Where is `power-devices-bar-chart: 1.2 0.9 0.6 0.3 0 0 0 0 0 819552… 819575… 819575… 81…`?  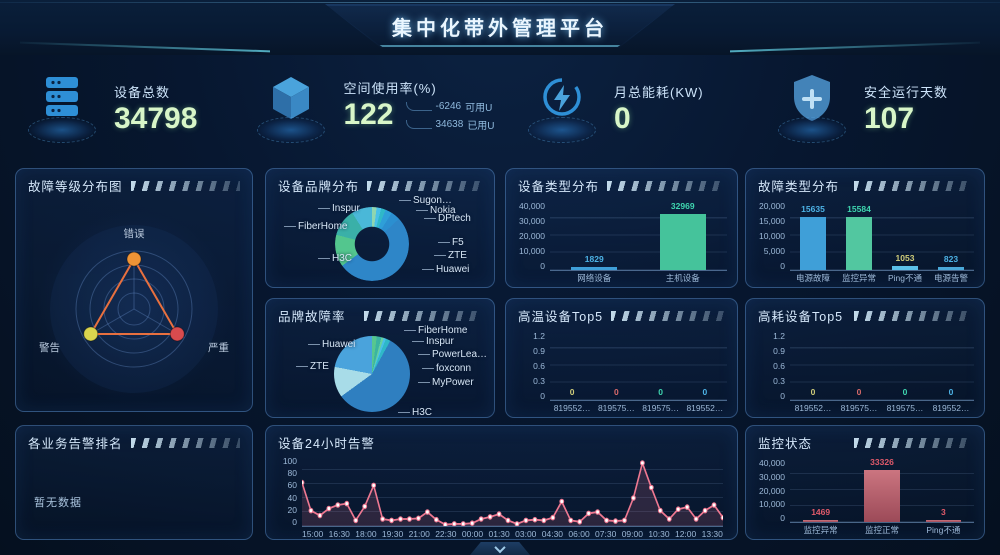
power-devices-bar-chart: 1.2 0.9 0.6 0.3 0 0 0 0 0 819552… 819575… 819575… 81… is located at coordinates (865, 372).